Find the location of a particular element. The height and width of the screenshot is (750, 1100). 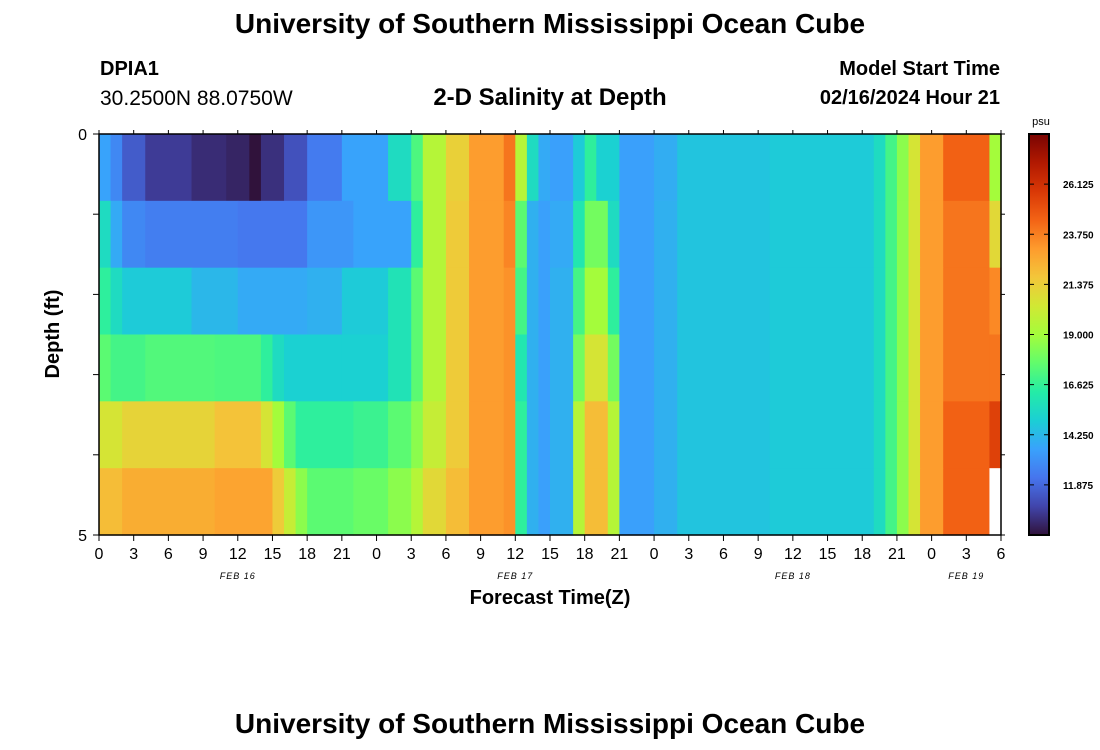

colorbar-tick-label: 11.875 is located at coordinates (1078, 486).